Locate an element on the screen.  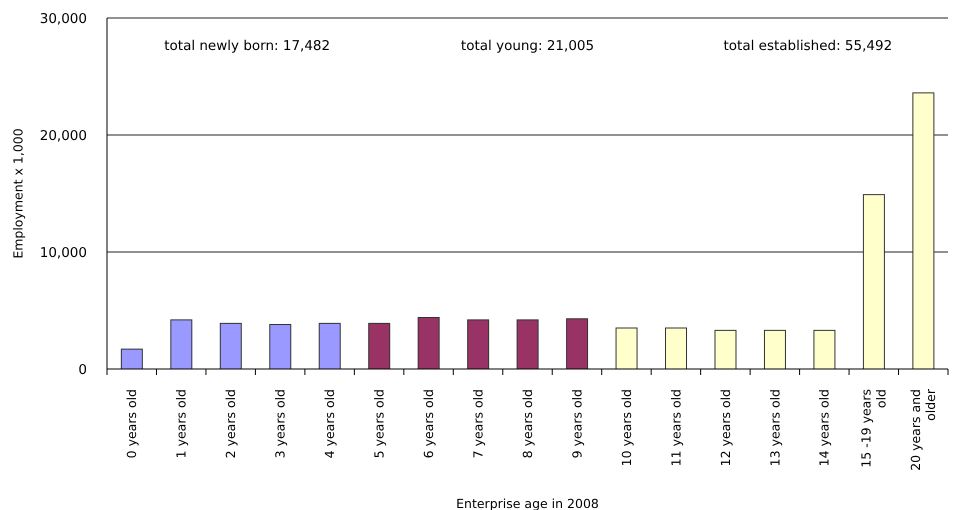
x-tick-label: 11 years old is located at coordinates (676, 427).